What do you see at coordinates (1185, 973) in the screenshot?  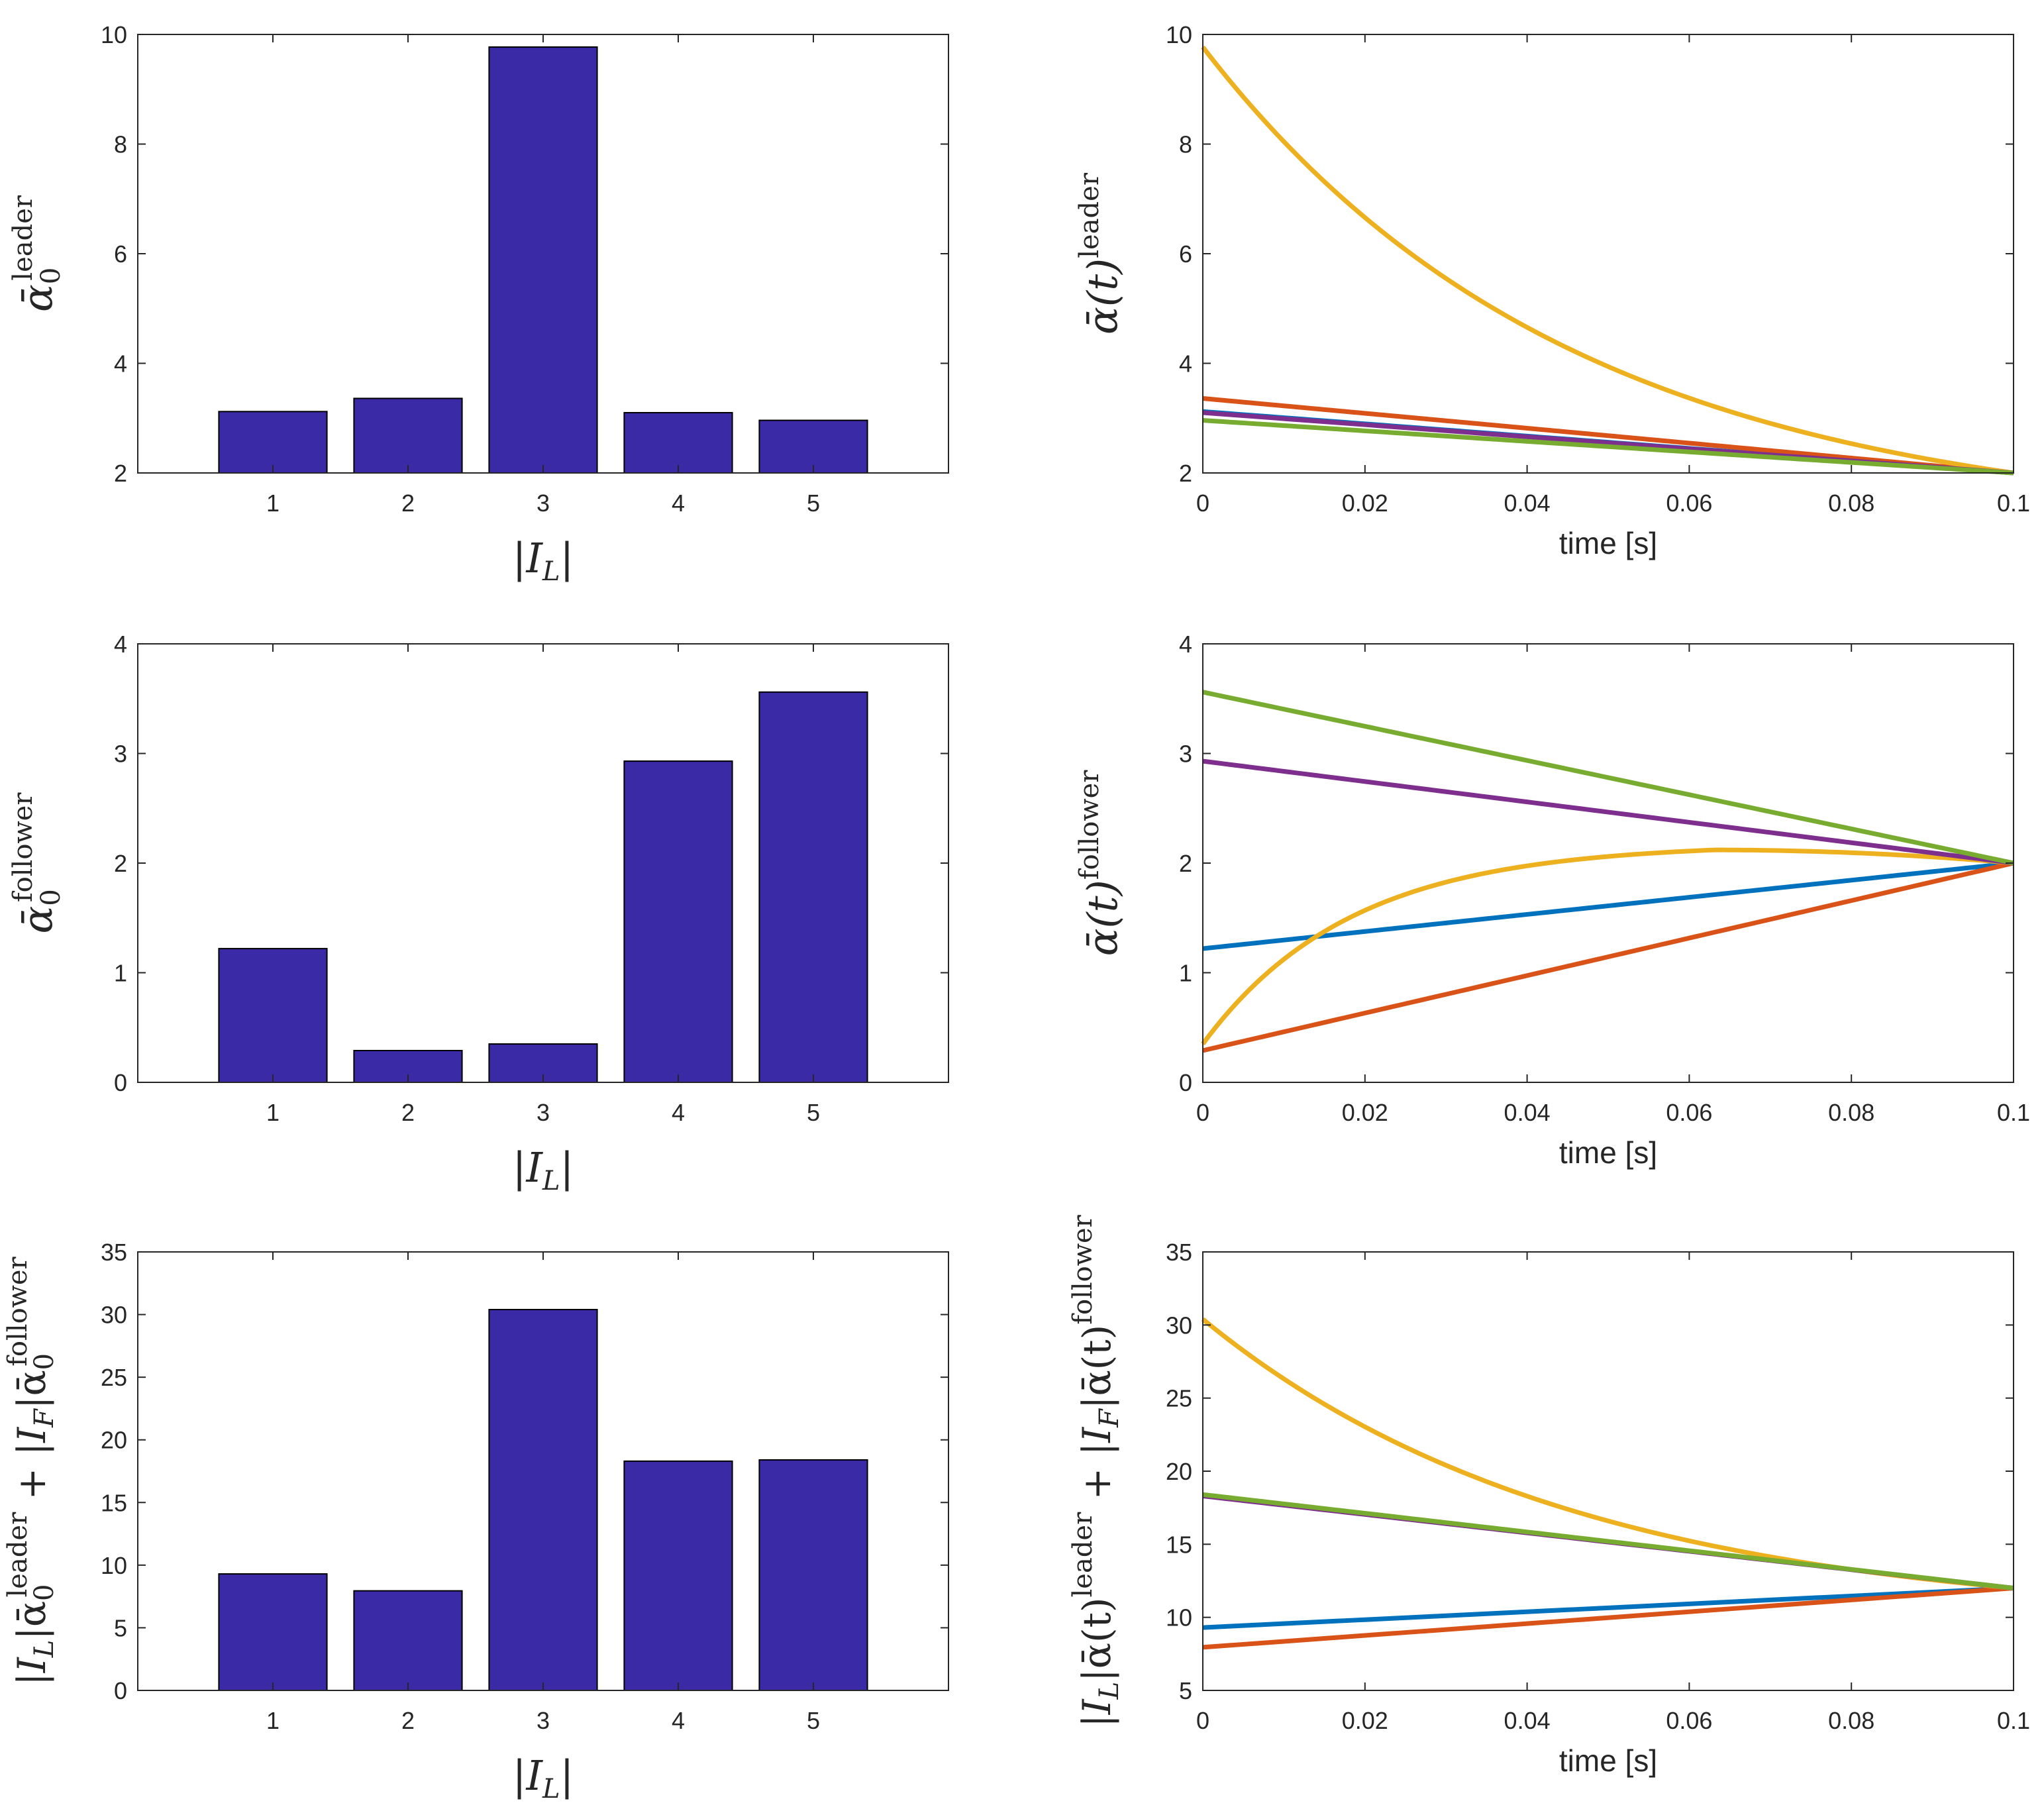 I see `y-tick-label: 1` at bounding box center [1185, 973].